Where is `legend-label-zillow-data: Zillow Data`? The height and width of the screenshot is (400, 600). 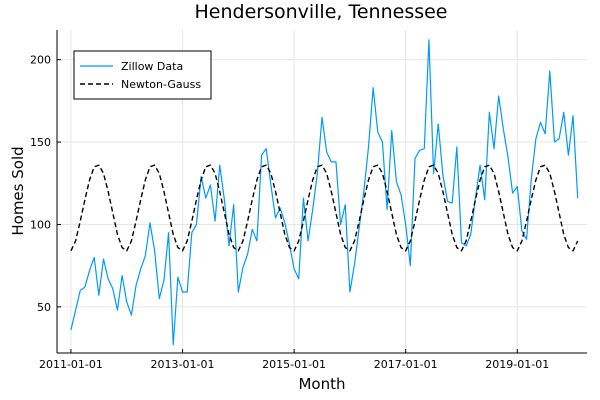
legend-label-zillow-data: Zillow Data is located at coordinates (152, 66).